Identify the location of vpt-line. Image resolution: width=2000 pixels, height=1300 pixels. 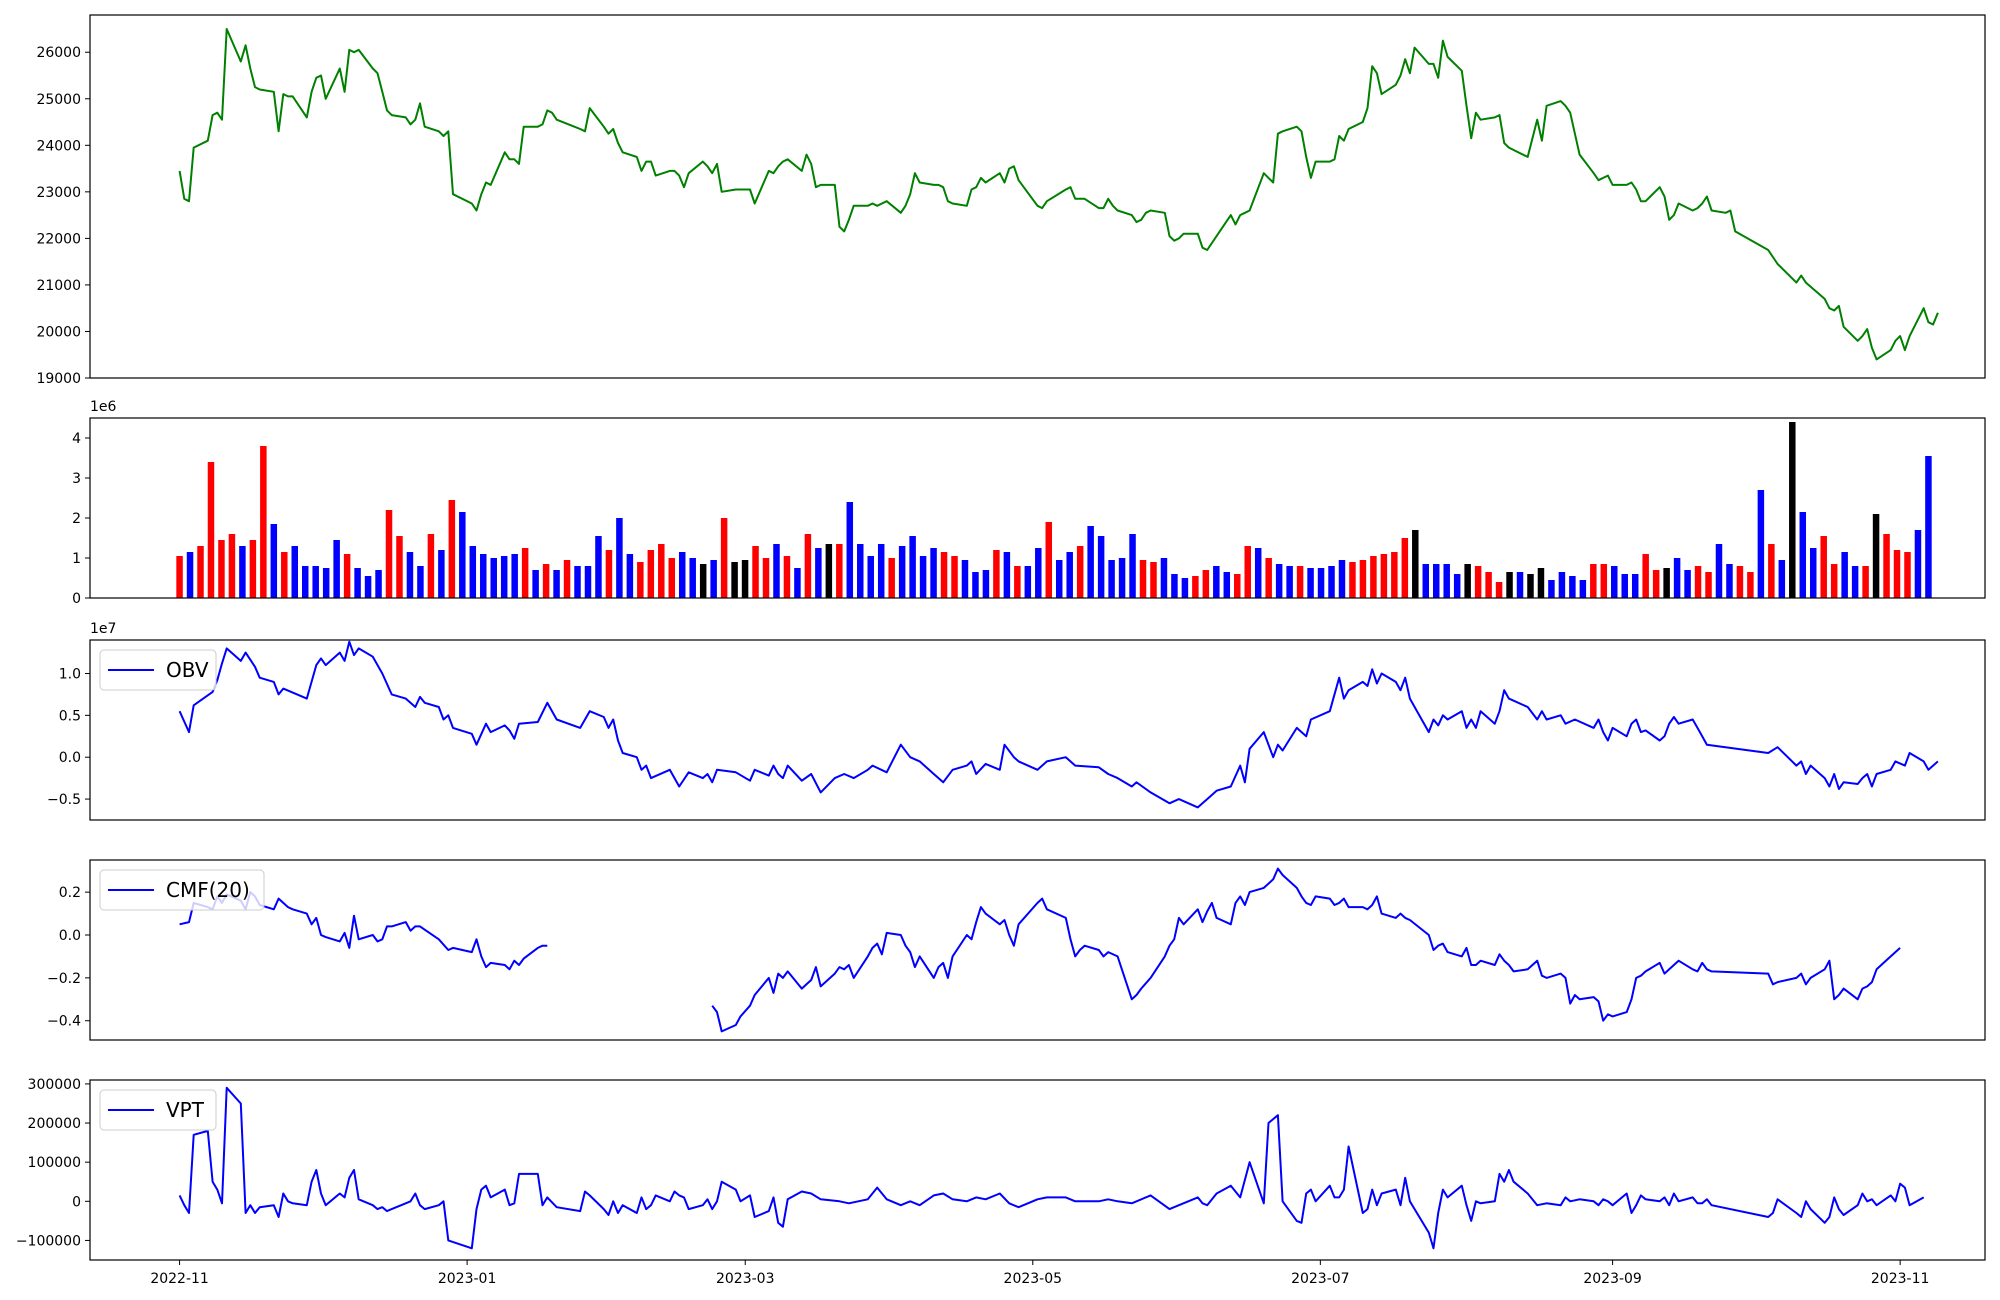
(1051, 1168).